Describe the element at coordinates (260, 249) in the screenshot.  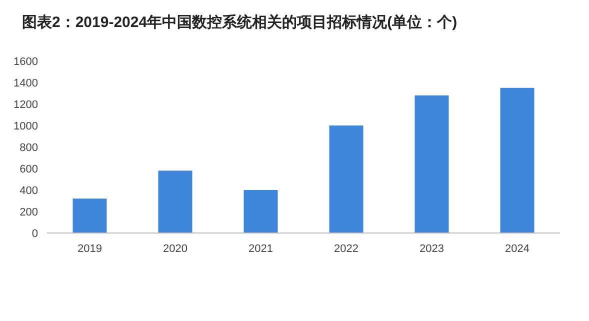
I see `x-tick-label: 2021` at that location.